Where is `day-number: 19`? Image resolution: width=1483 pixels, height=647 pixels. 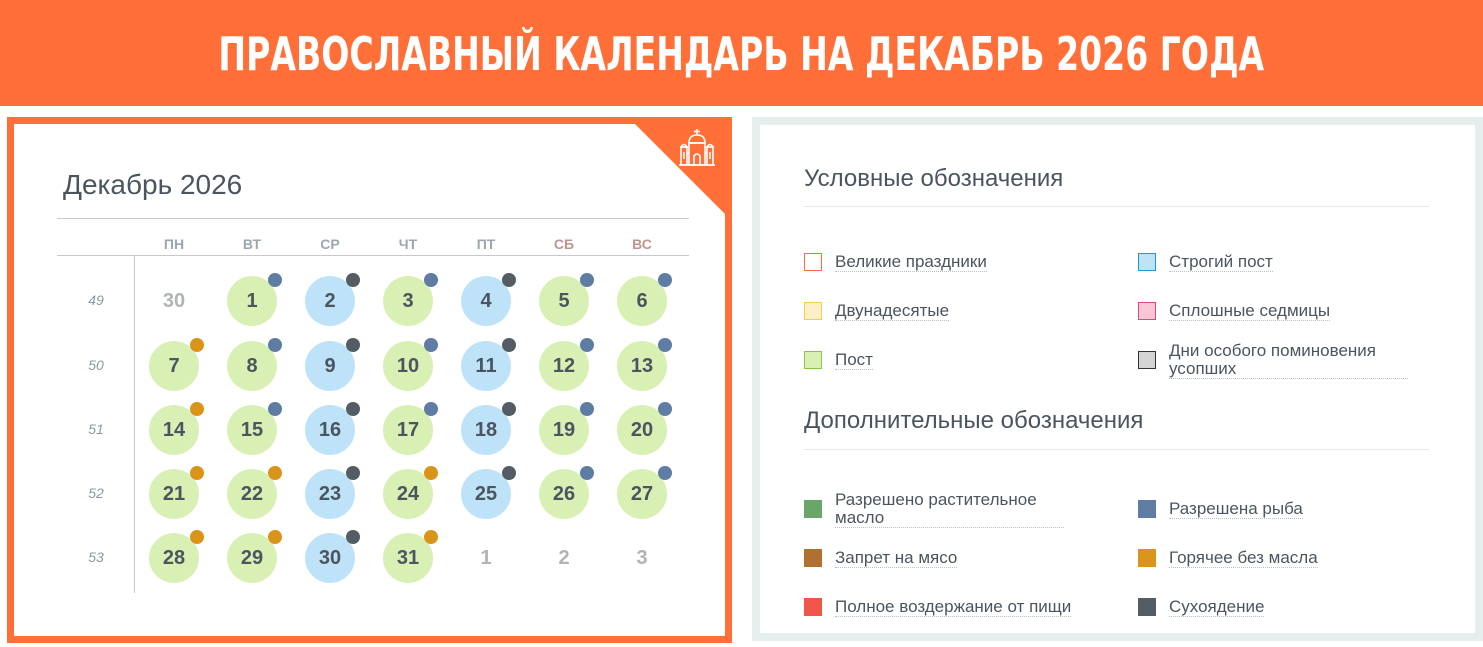
day-number: 19 is located at coordinates (564, 429).